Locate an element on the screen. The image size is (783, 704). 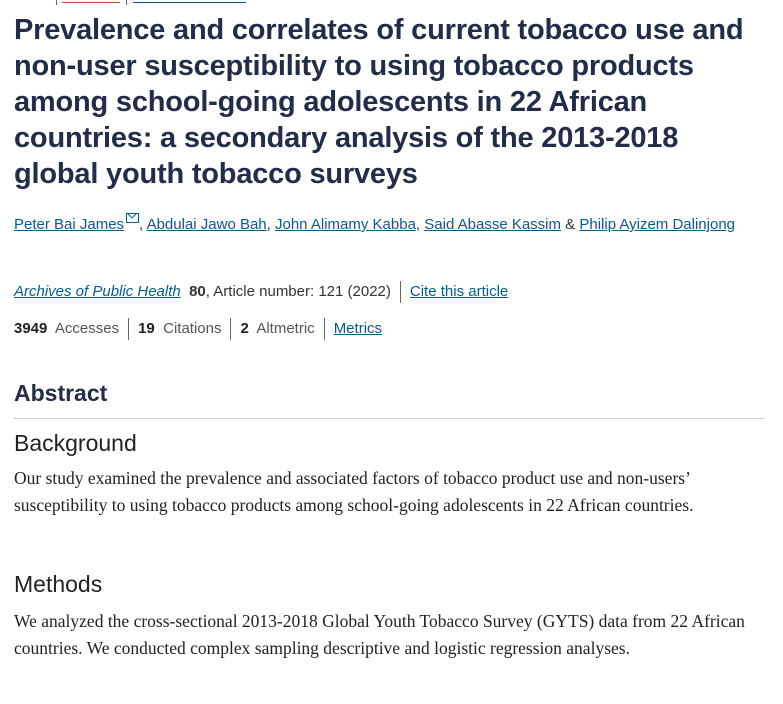
volume: 80 is located at coordinates (197, 291).